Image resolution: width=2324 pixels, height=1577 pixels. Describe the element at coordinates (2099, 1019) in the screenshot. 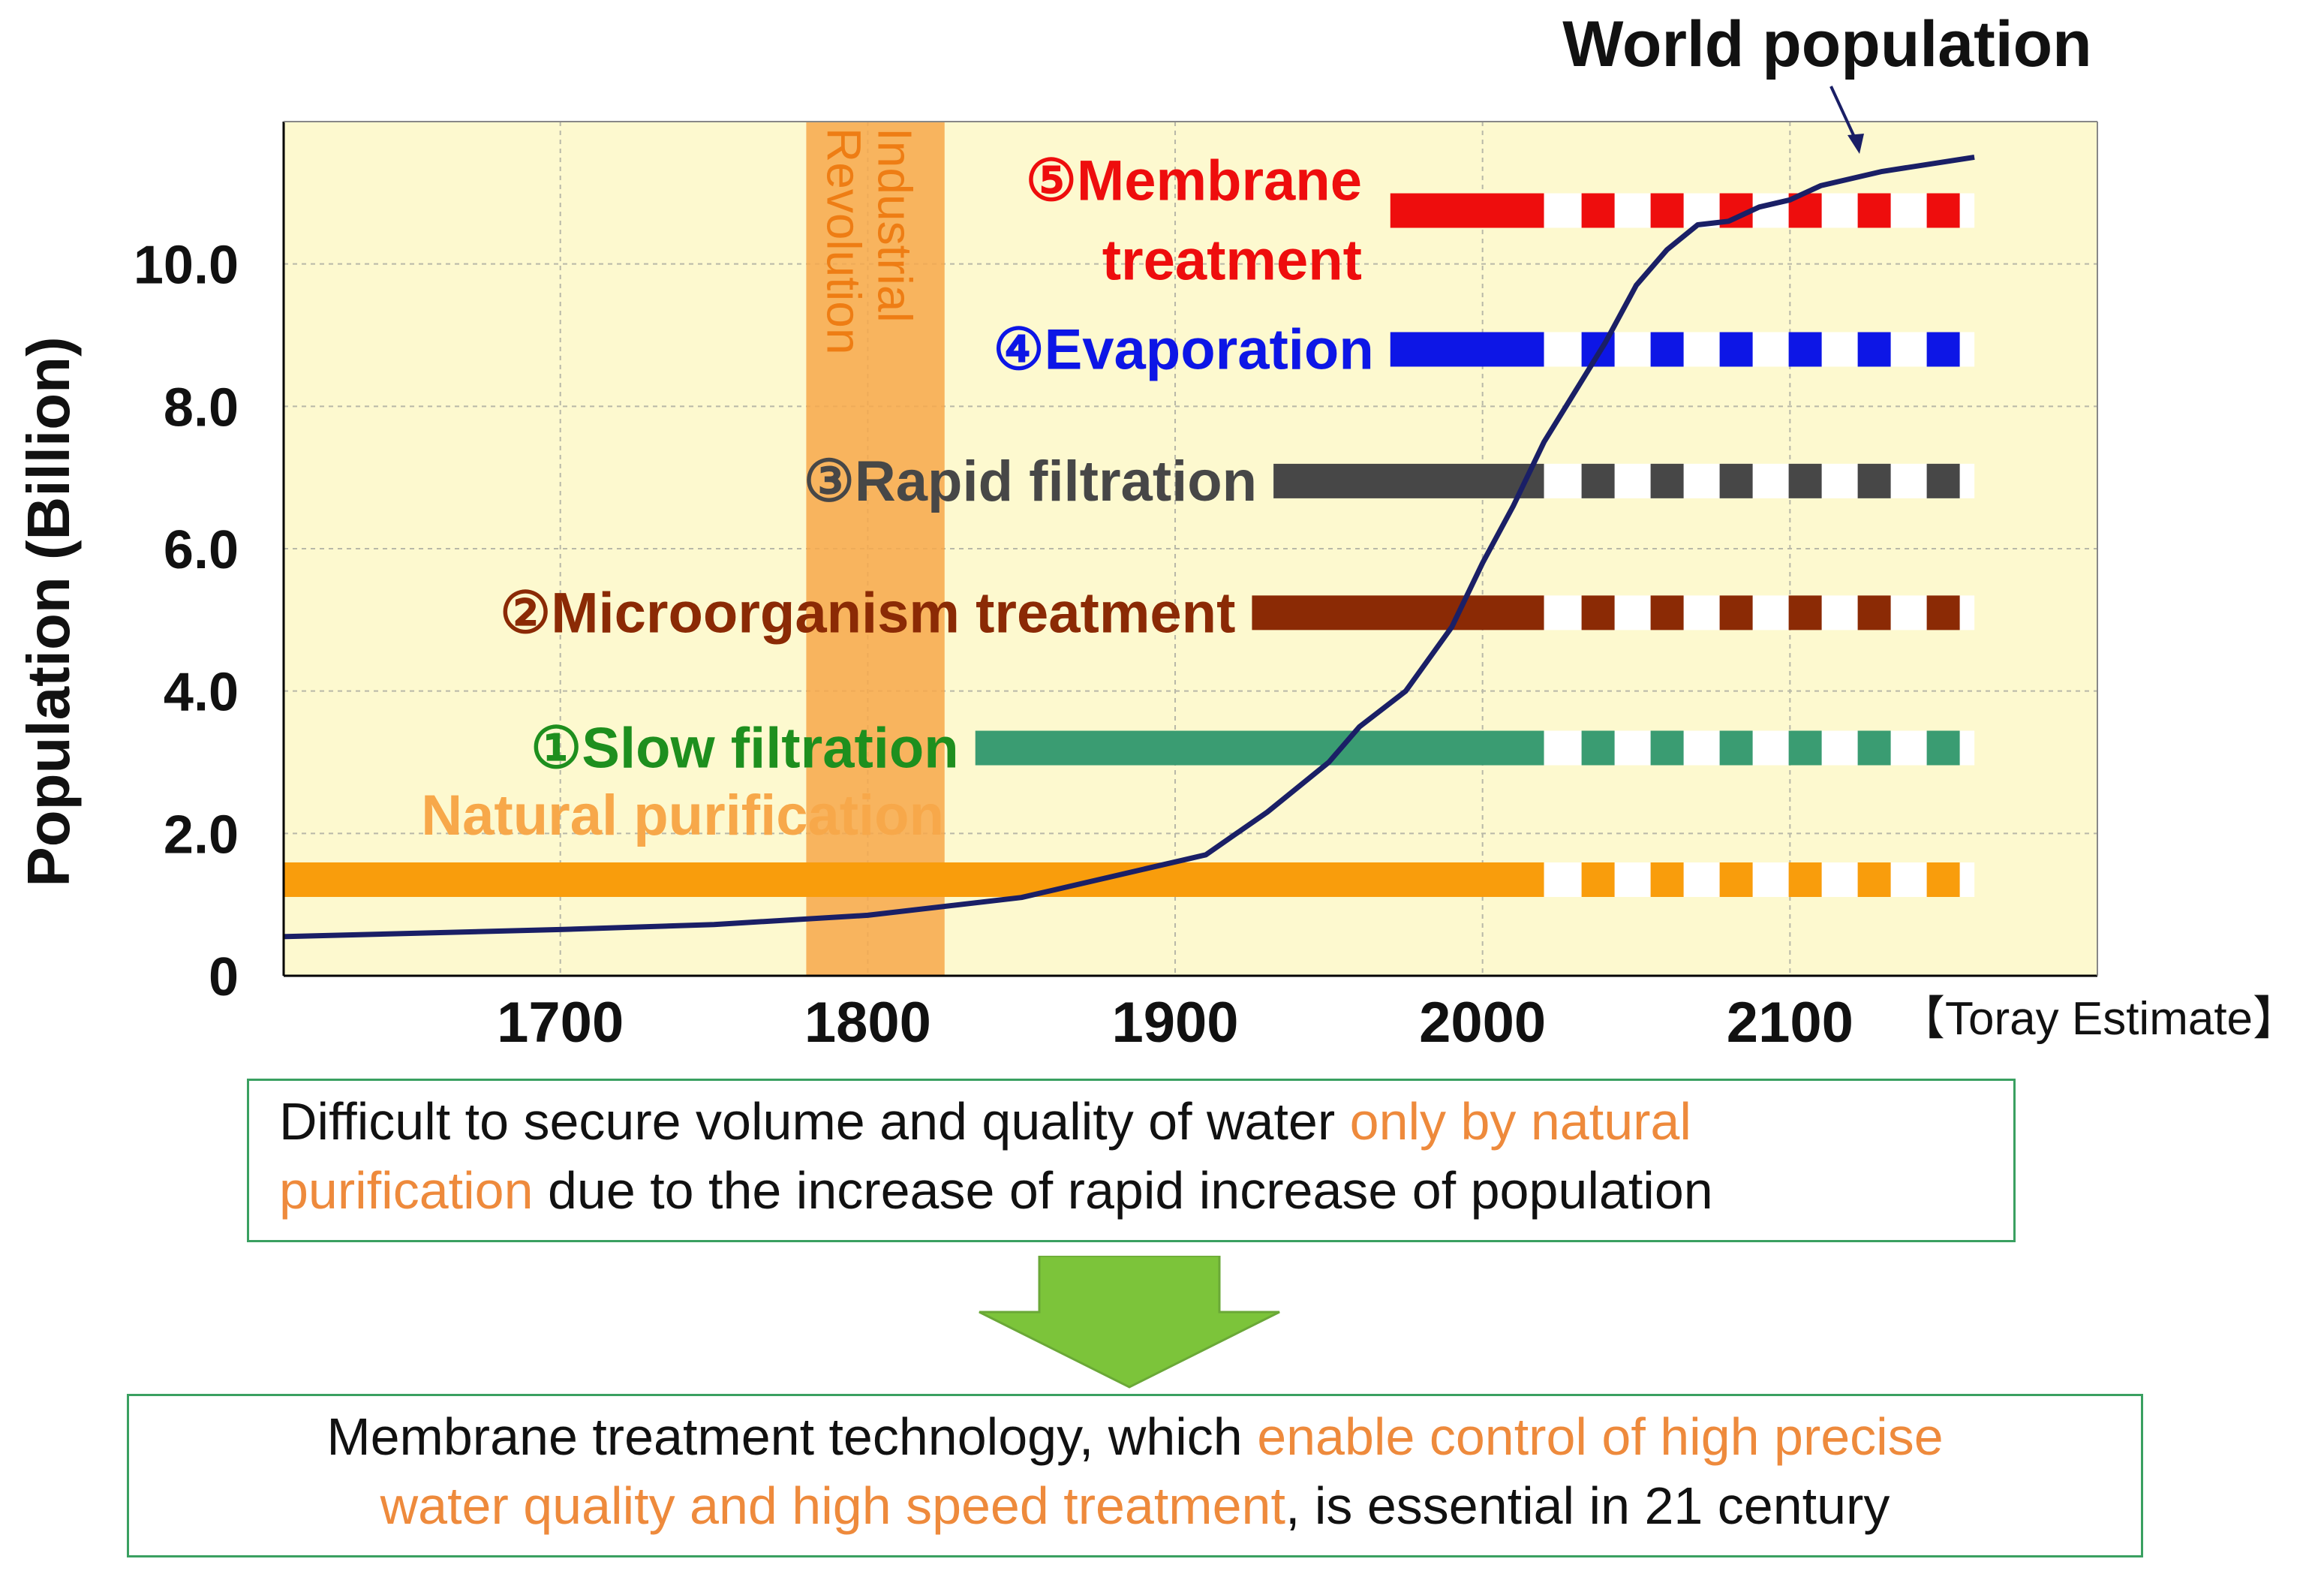

I see `source-note: 【Toray Estimate】` at that location.